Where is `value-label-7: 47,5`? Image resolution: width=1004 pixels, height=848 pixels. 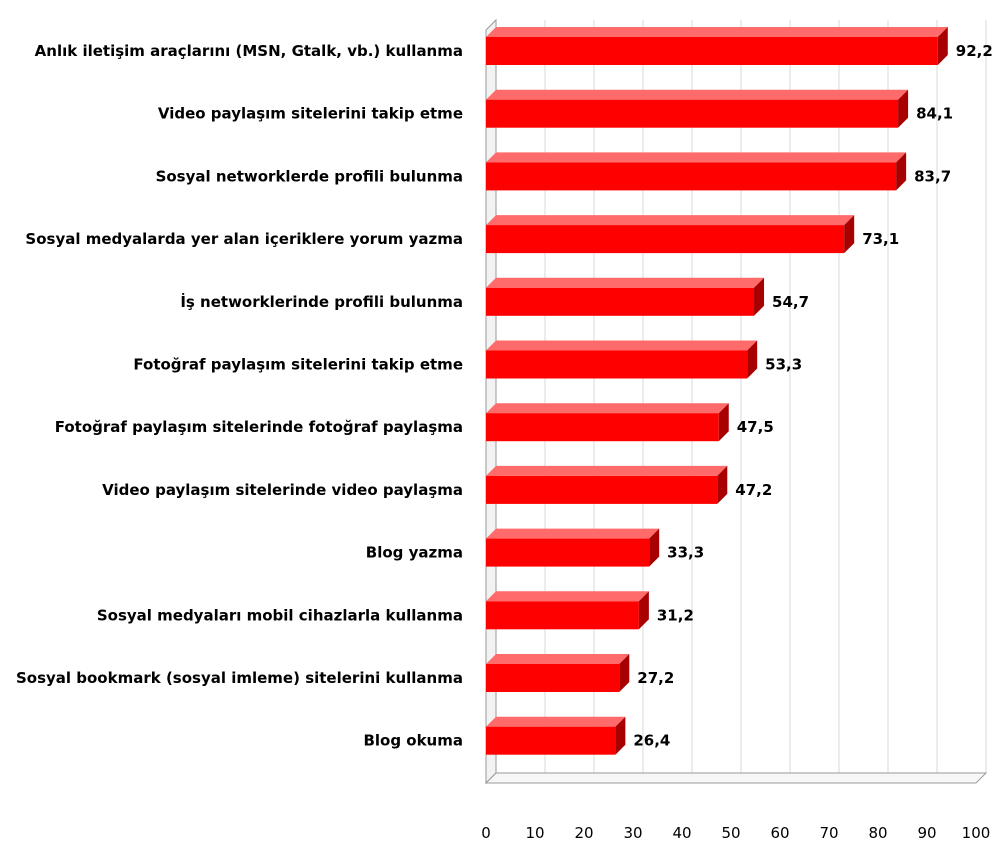 value-label-7: 47,5 is located at coordinates (755, 427).